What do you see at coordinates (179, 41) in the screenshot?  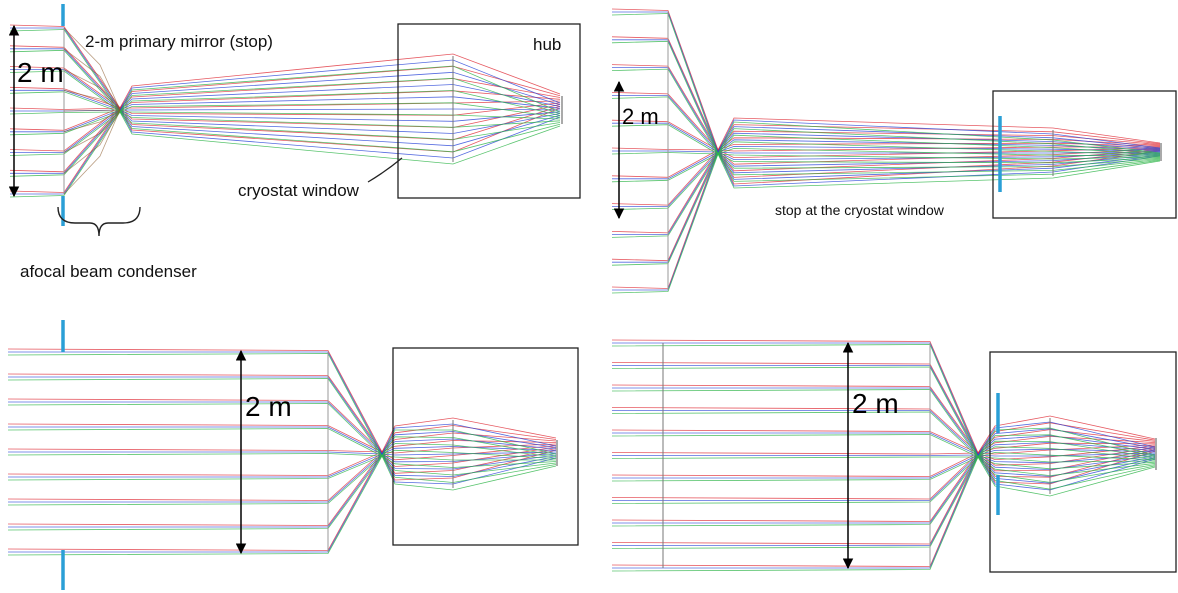 I see `primary-mirror-label: 2-m primary mirror (stop)` at bounding box center [179, 41].